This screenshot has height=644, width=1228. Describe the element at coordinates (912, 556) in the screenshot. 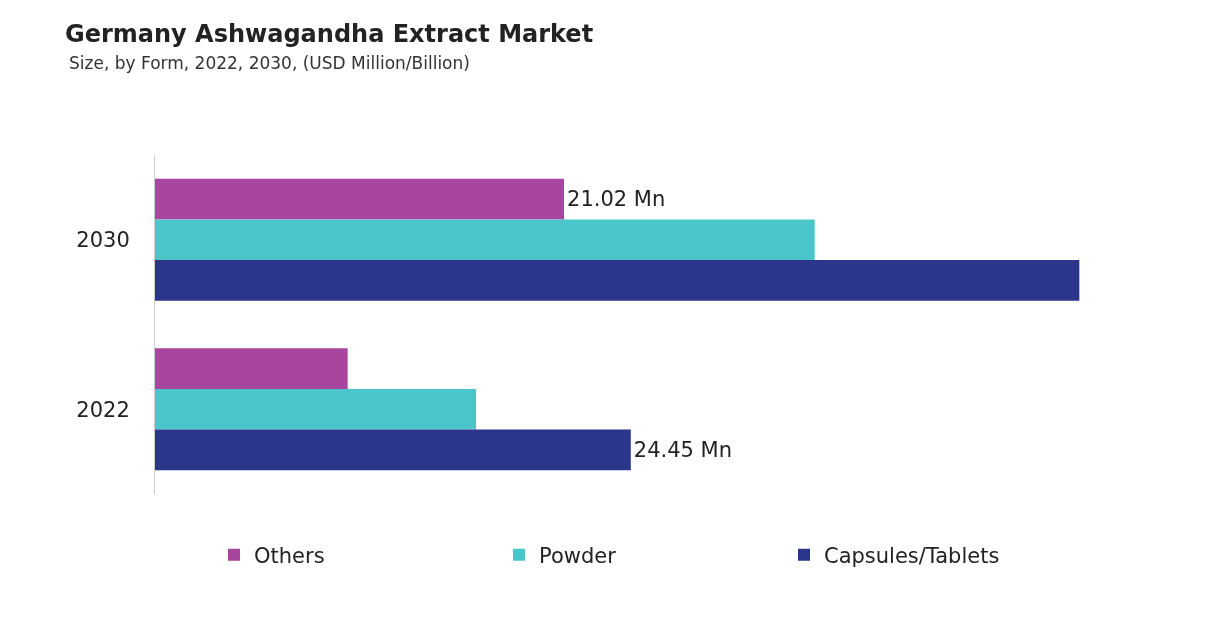

I see `legend-label: Capsules/Tablets` at that location.